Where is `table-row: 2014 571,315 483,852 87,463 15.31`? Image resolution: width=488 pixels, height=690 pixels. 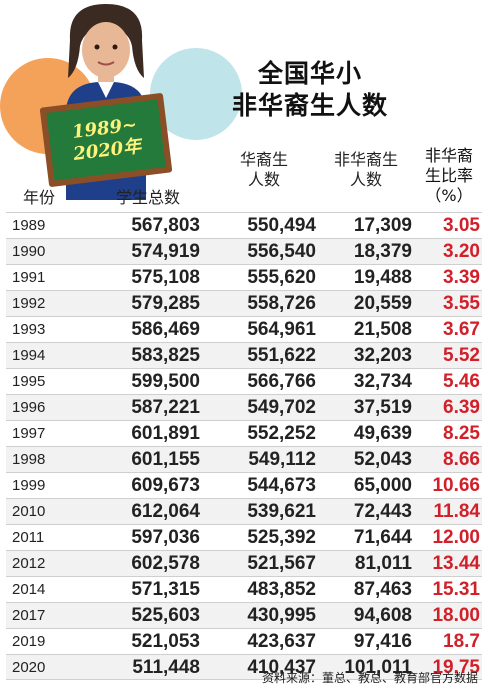 table-row: 2014 571,315 483,852 87,463 15.31 is located at coordinates (244, 589).